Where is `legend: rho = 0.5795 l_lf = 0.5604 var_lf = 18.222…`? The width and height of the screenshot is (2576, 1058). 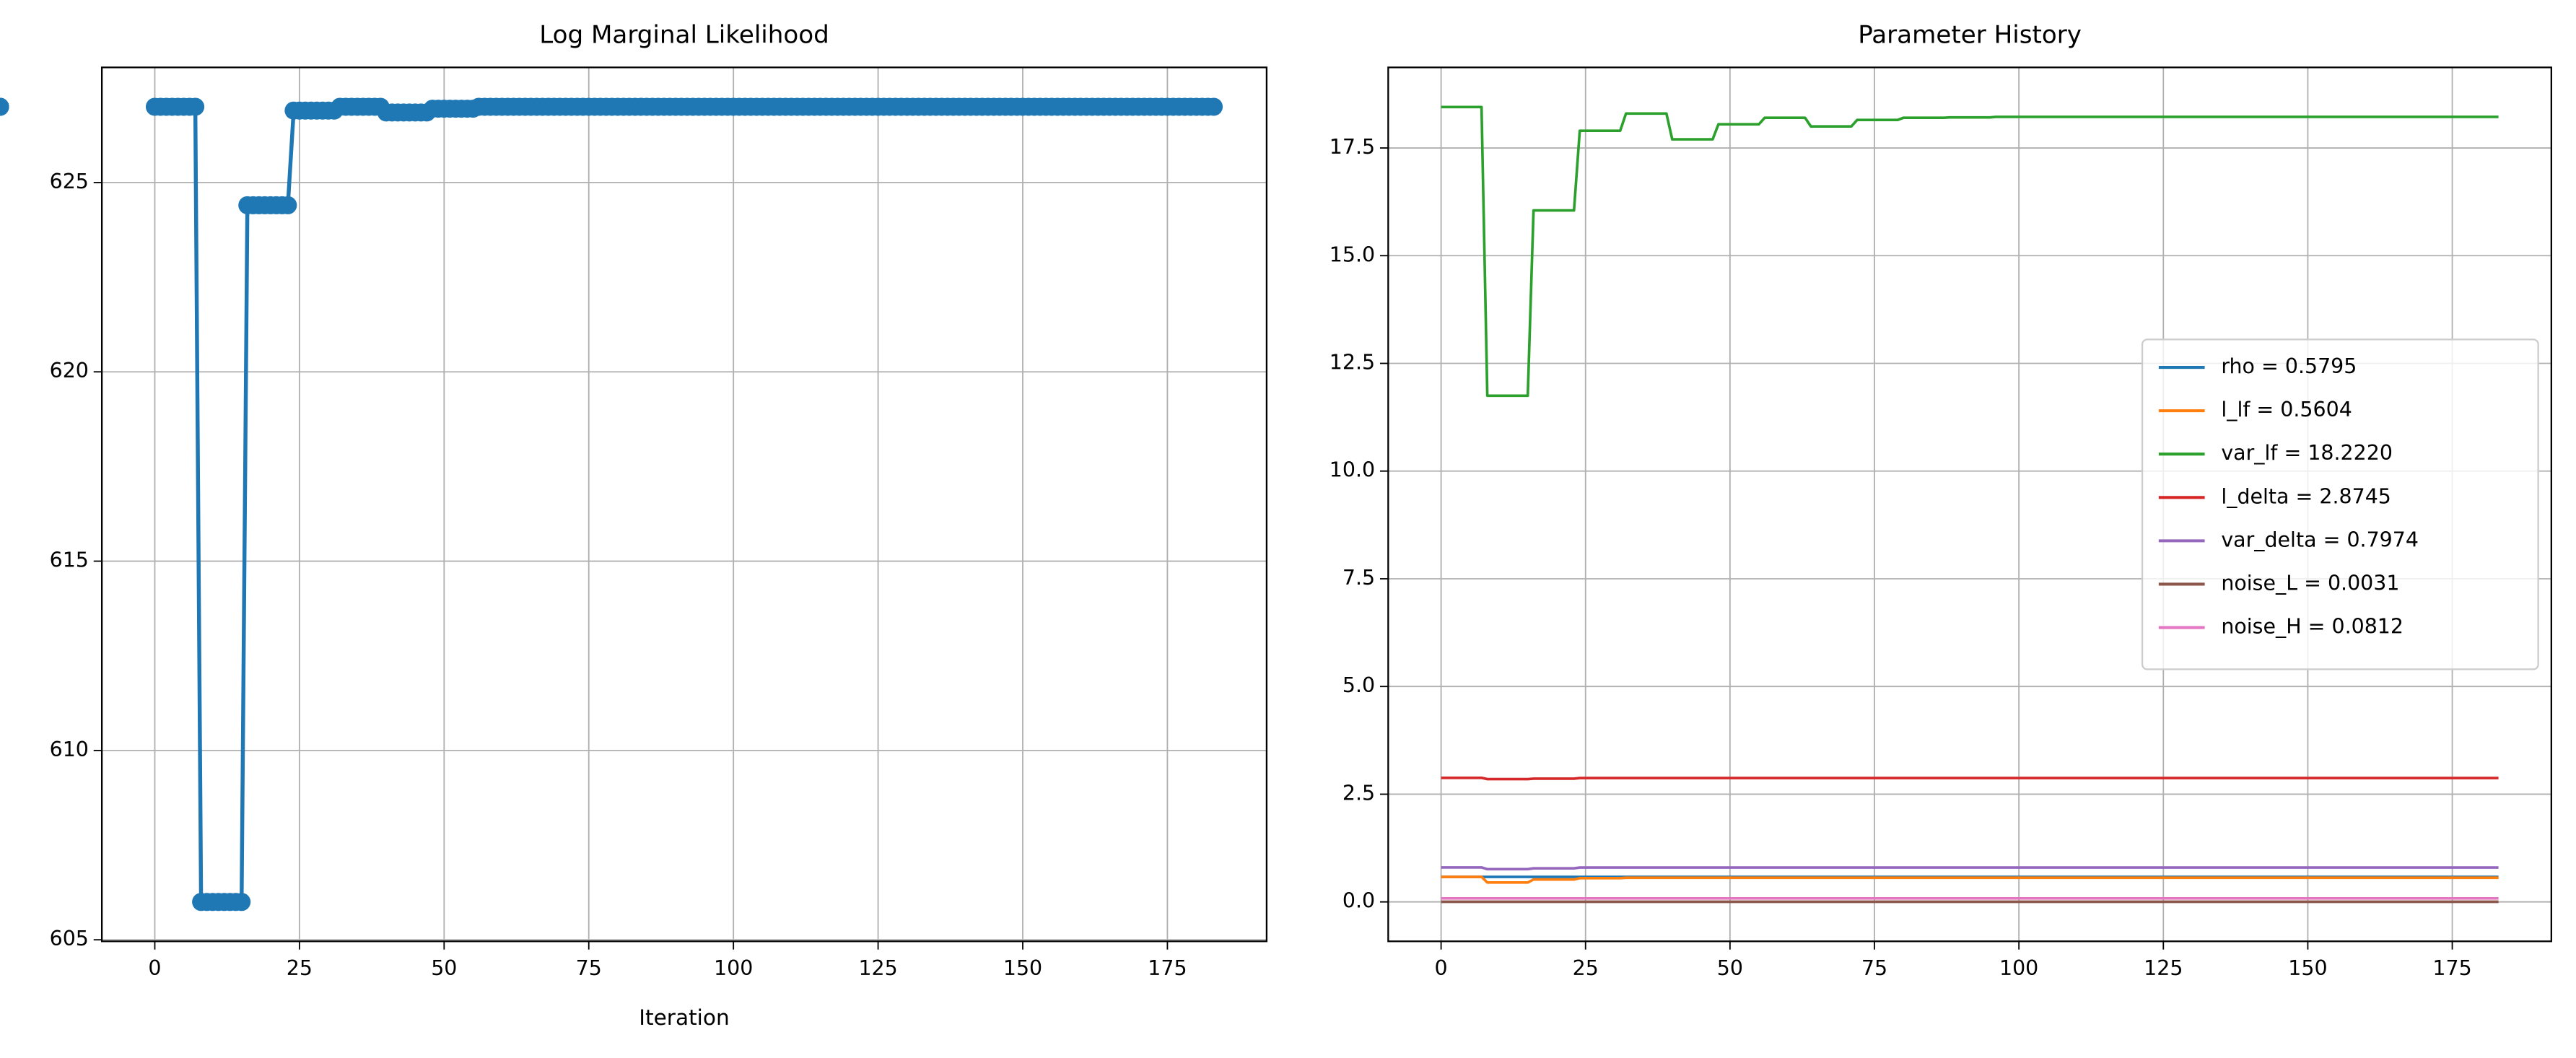
legend: rho = 0.5795 l_lf = 0.5604 var_lf = 18.222… is located at coordinates (2340, 504).